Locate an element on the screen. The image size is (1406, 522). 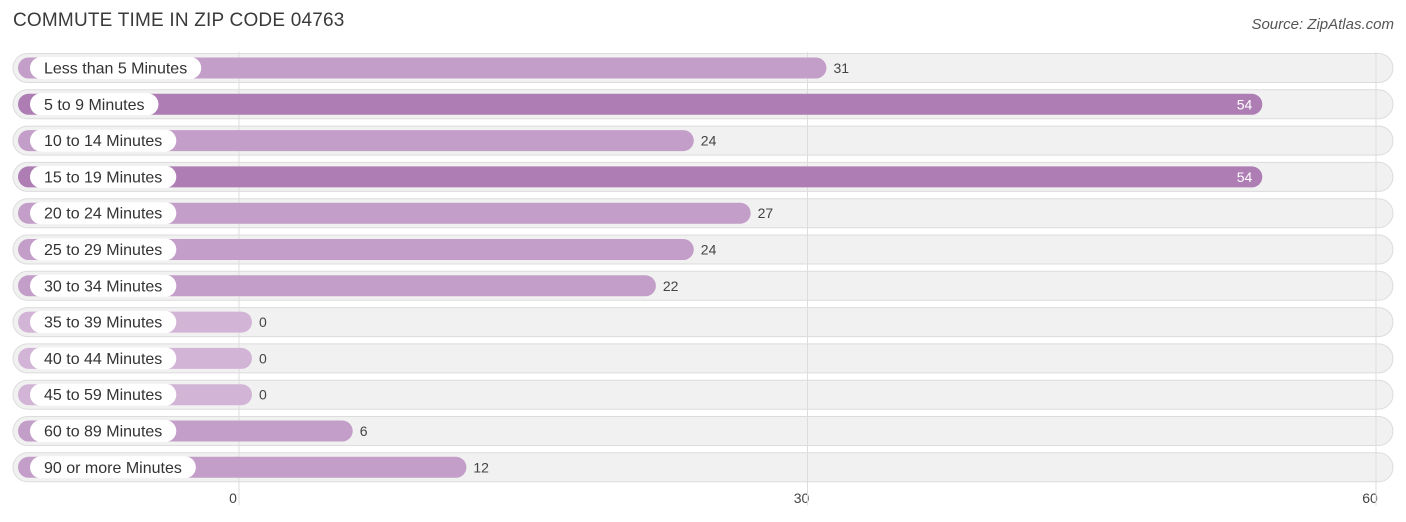
category-label: 35 to 39 Minutes is located at coordinates (103, 323).